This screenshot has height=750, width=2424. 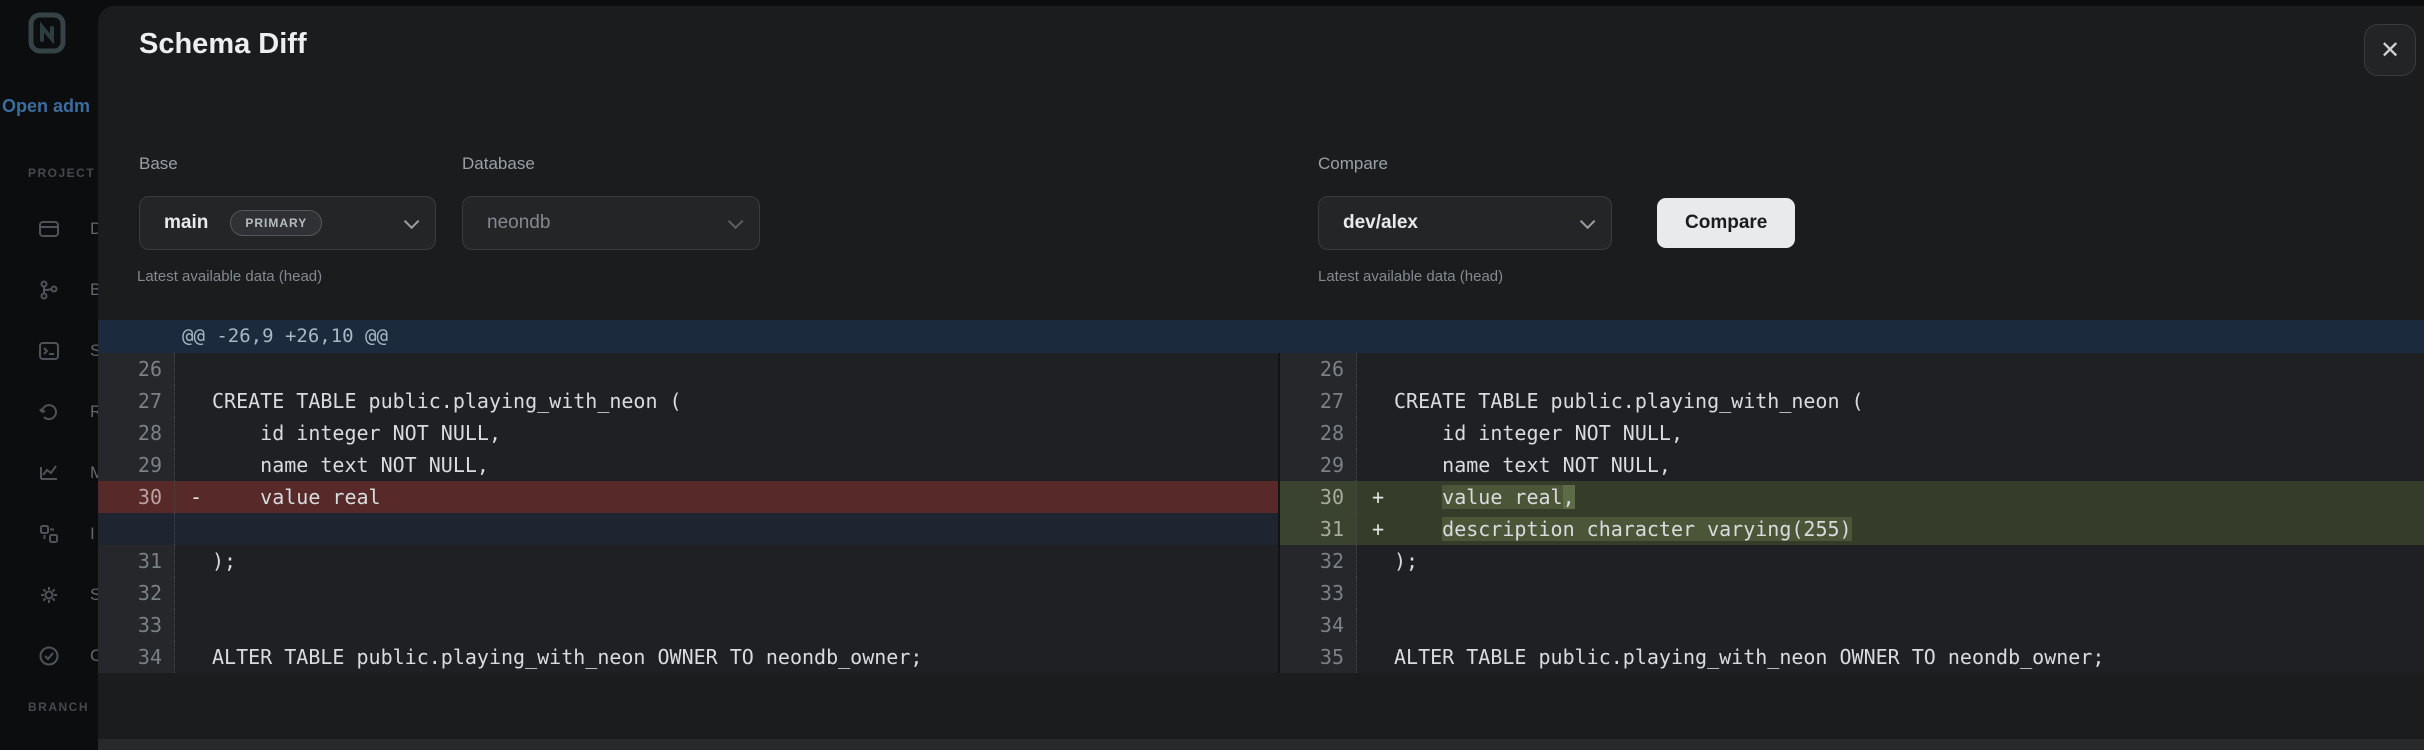 I want to click on line-number: 35, so click(x=1318, y=657).